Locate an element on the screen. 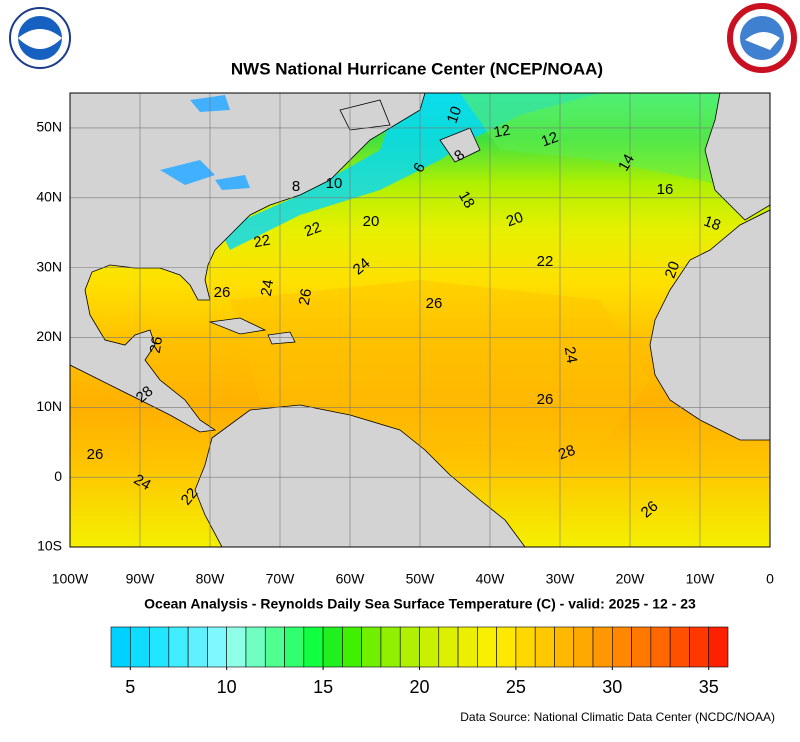 This screenshot has width=800, height=742. colorbar-label: 15 is located at coordinates (323, 687).